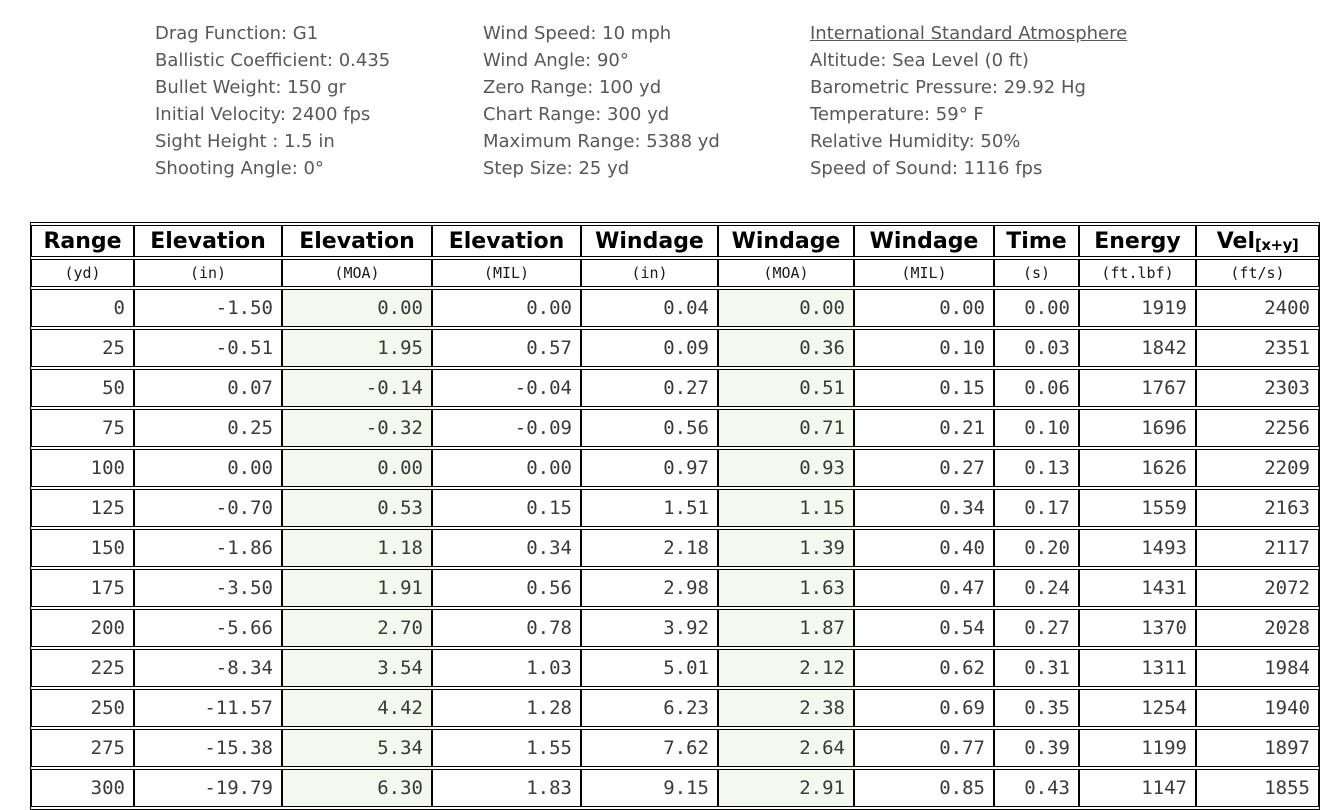 This screenshot has height=810, width=1340. What do you see at coordinates (357, 588) in the screenshot?
I see `cell: 1.91` at bounding box center [357, 588].